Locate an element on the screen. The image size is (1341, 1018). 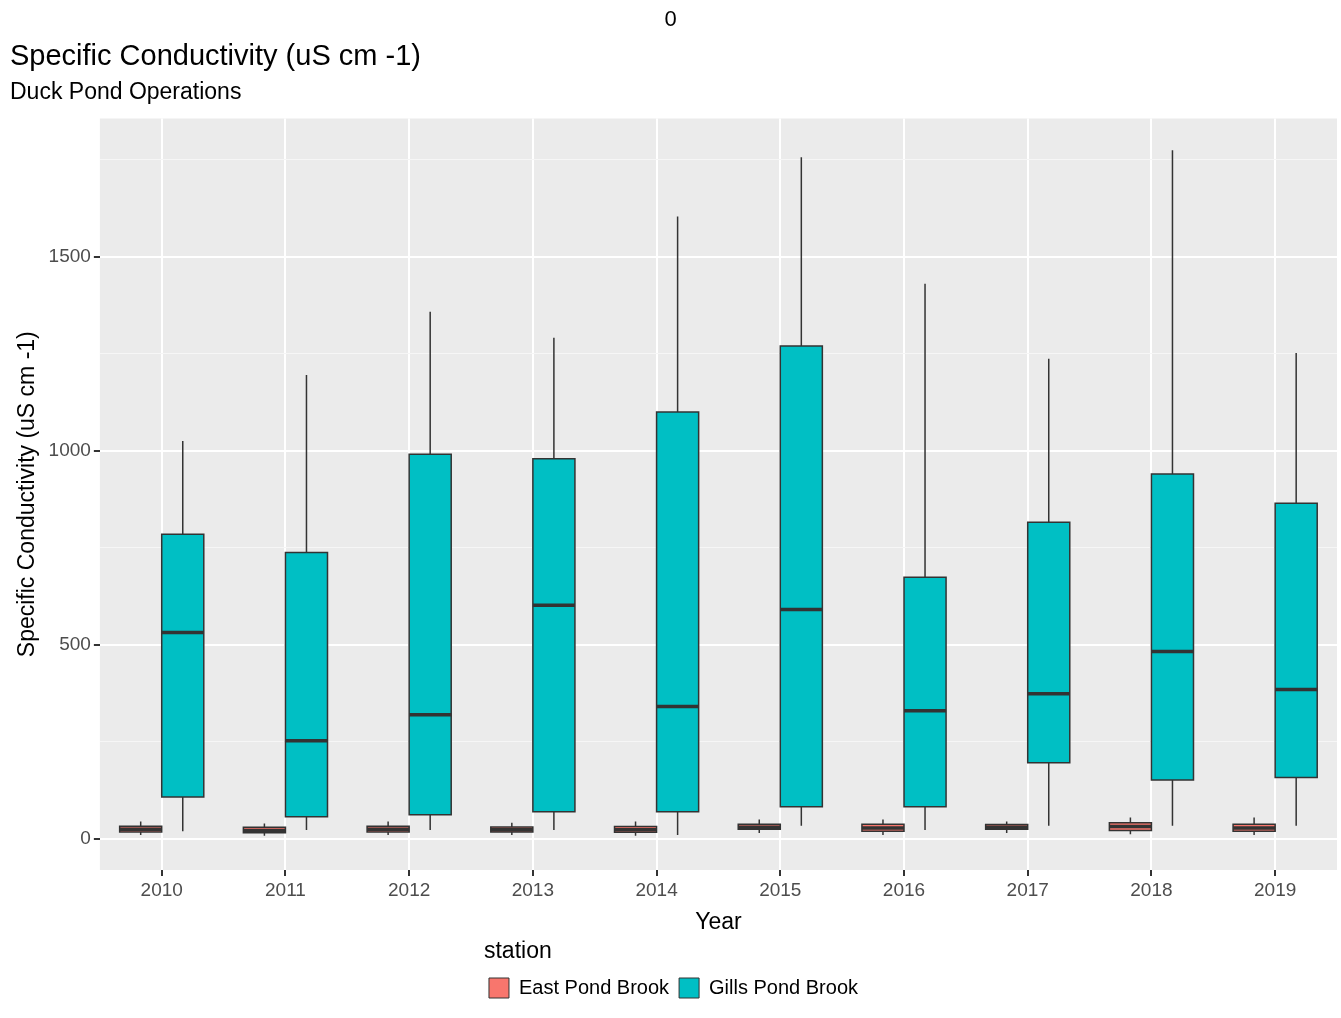
x-tick-label: 2014 is located at coordinates (657, 889).